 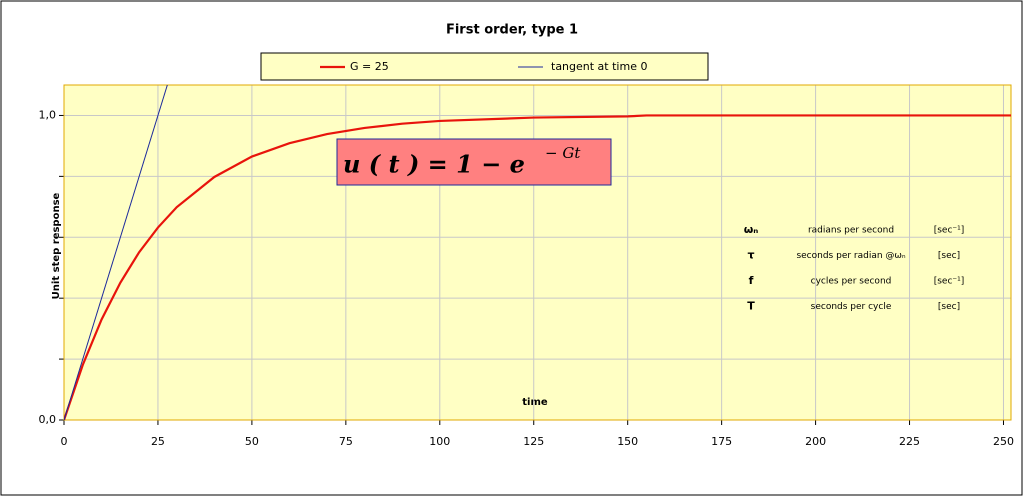 I want to click on y-tick-label: 1,0, so click(x=48, y=114).